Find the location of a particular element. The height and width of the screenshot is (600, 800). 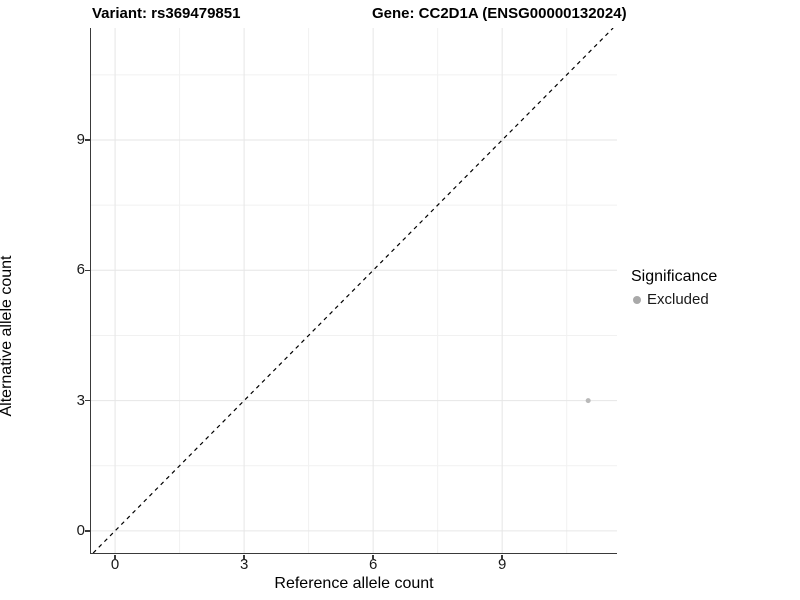

legend-item-excluded: Excluded is located at coordinates (674, 299).